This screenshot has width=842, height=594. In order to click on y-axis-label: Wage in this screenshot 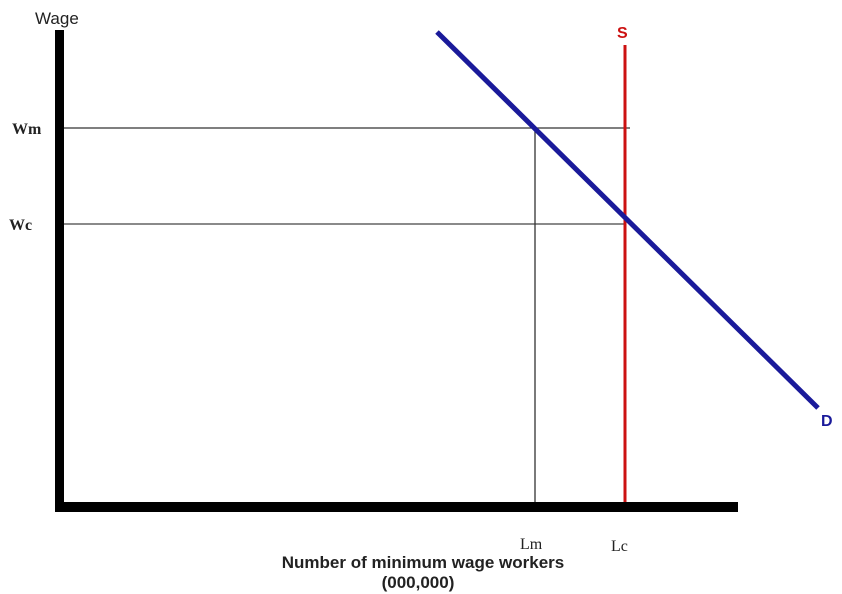, I will do `click(57, 18)`.